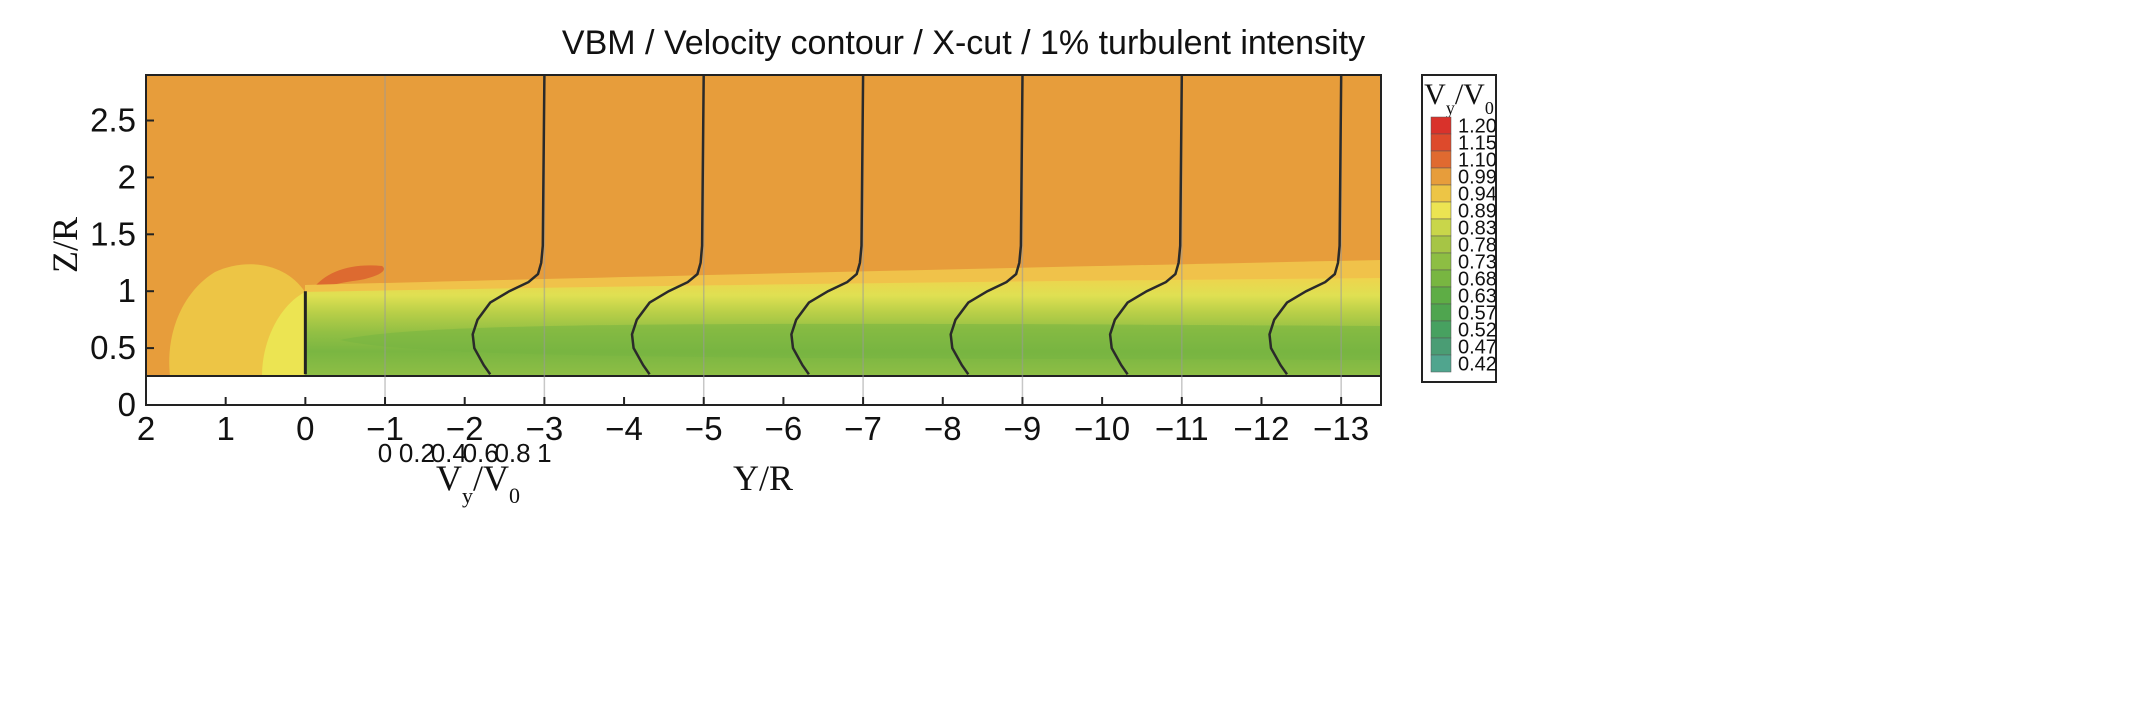 The width and height of the screenshot is (2156, 718). Describe the element at coordinates (65, 245) in the screenshot. I see `y-axis-label: Z/R` at that location.